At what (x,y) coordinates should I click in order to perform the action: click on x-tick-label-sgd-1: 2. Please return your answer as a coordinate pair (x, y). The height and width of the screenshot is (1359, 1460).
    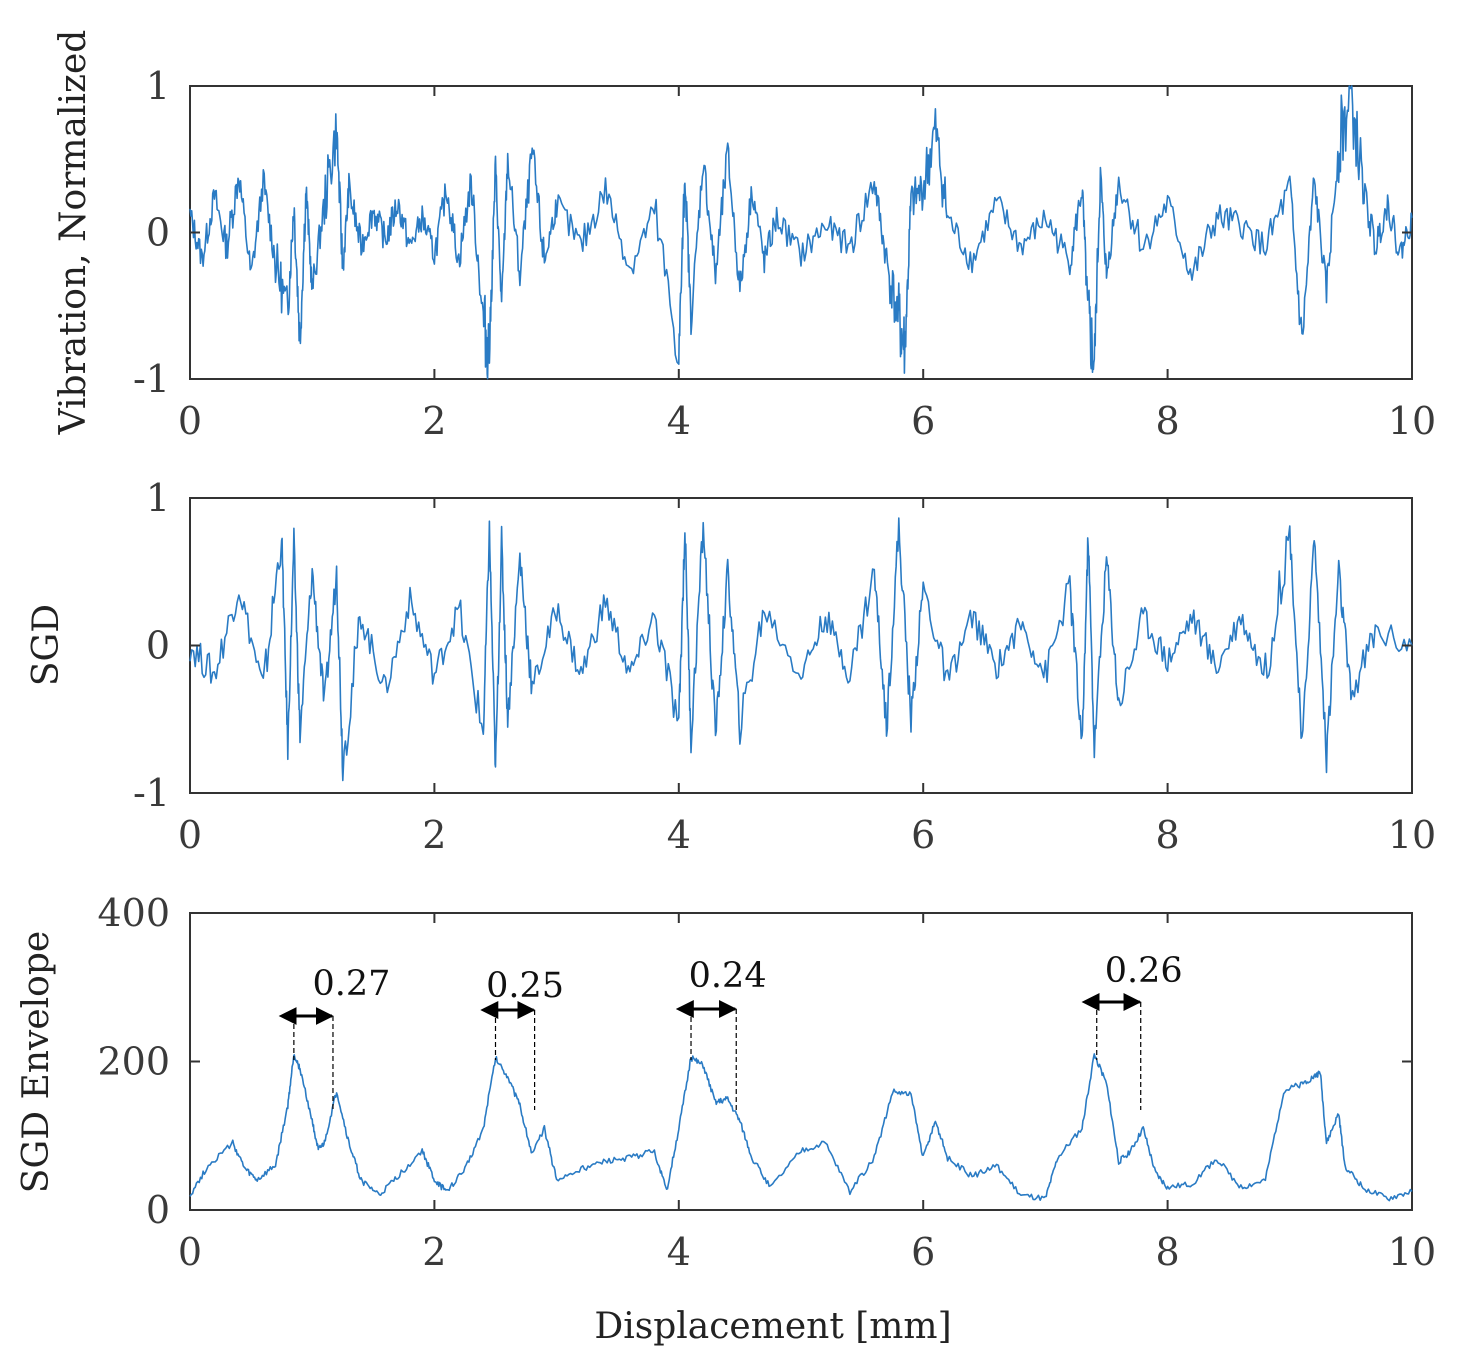
    Looking at the image, I should click on (434, 835).